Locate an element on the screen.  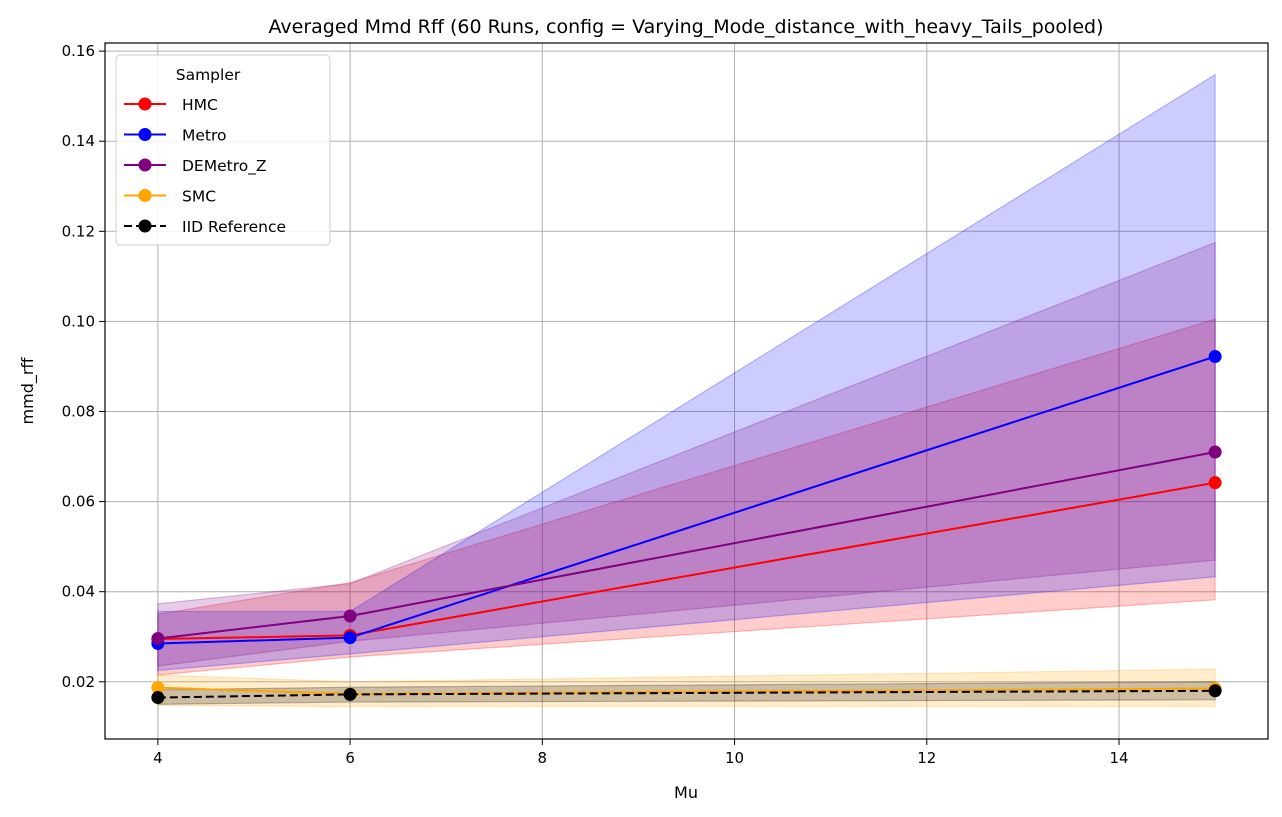
legend-label-hmc: HMC is located at coordinates (200, 105).